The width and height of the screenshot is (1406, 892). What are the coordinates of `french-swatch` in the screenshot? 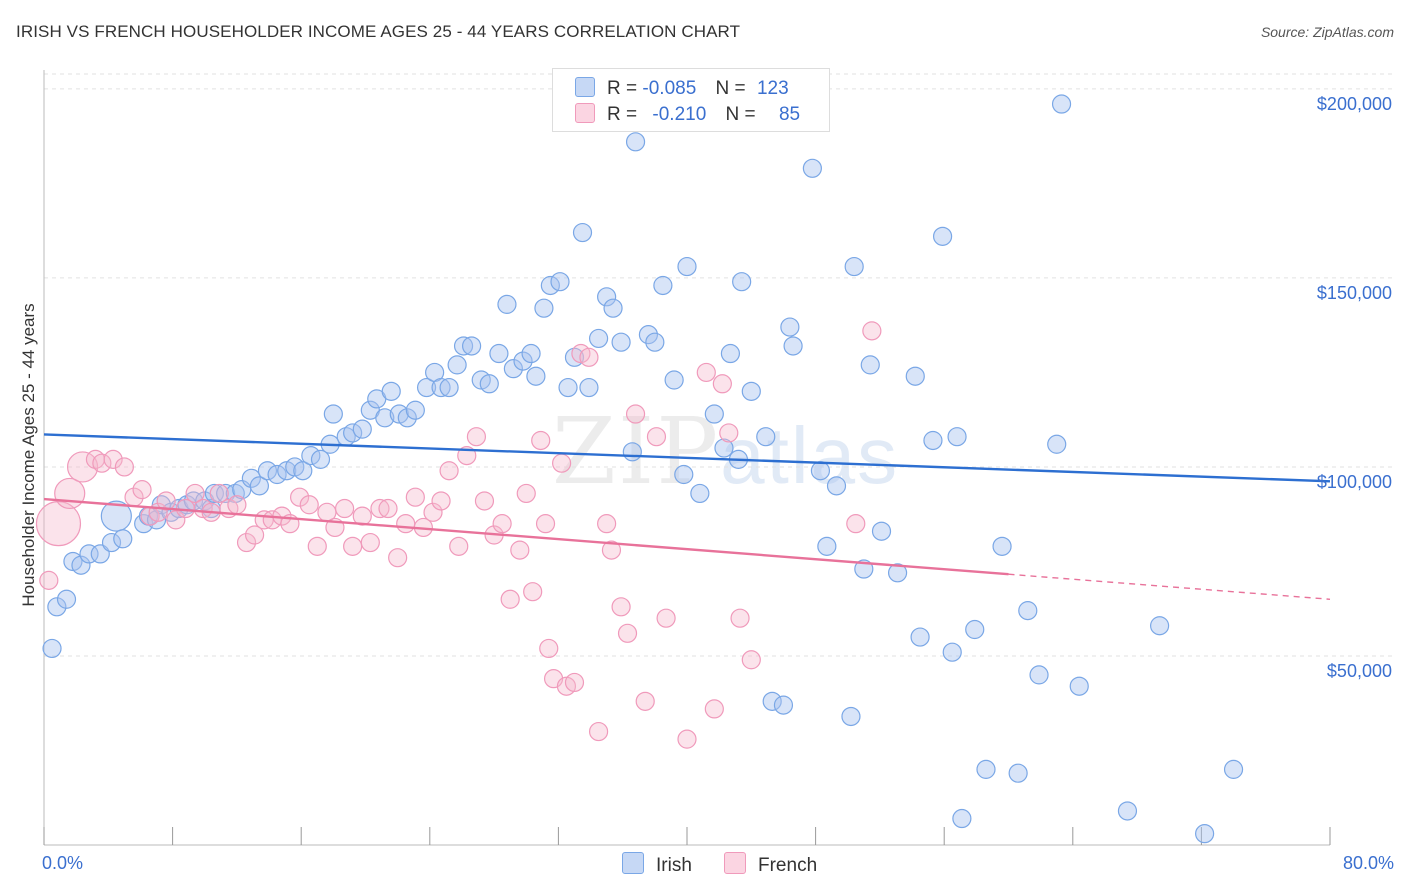 It's located at (585, 113).